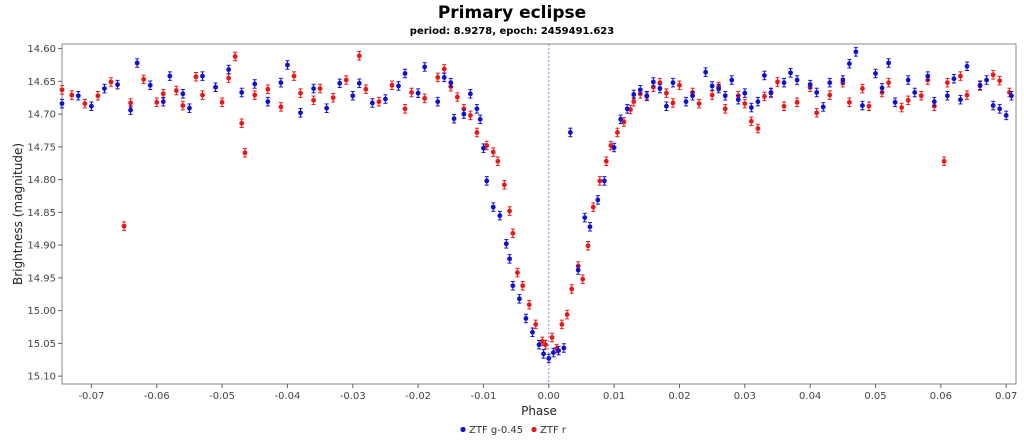 This screenshot has width=1024, height=442. Describe the element at coordinates (41, 49) in the screenshot. I see `y-tick-label: 14.60` at that location.